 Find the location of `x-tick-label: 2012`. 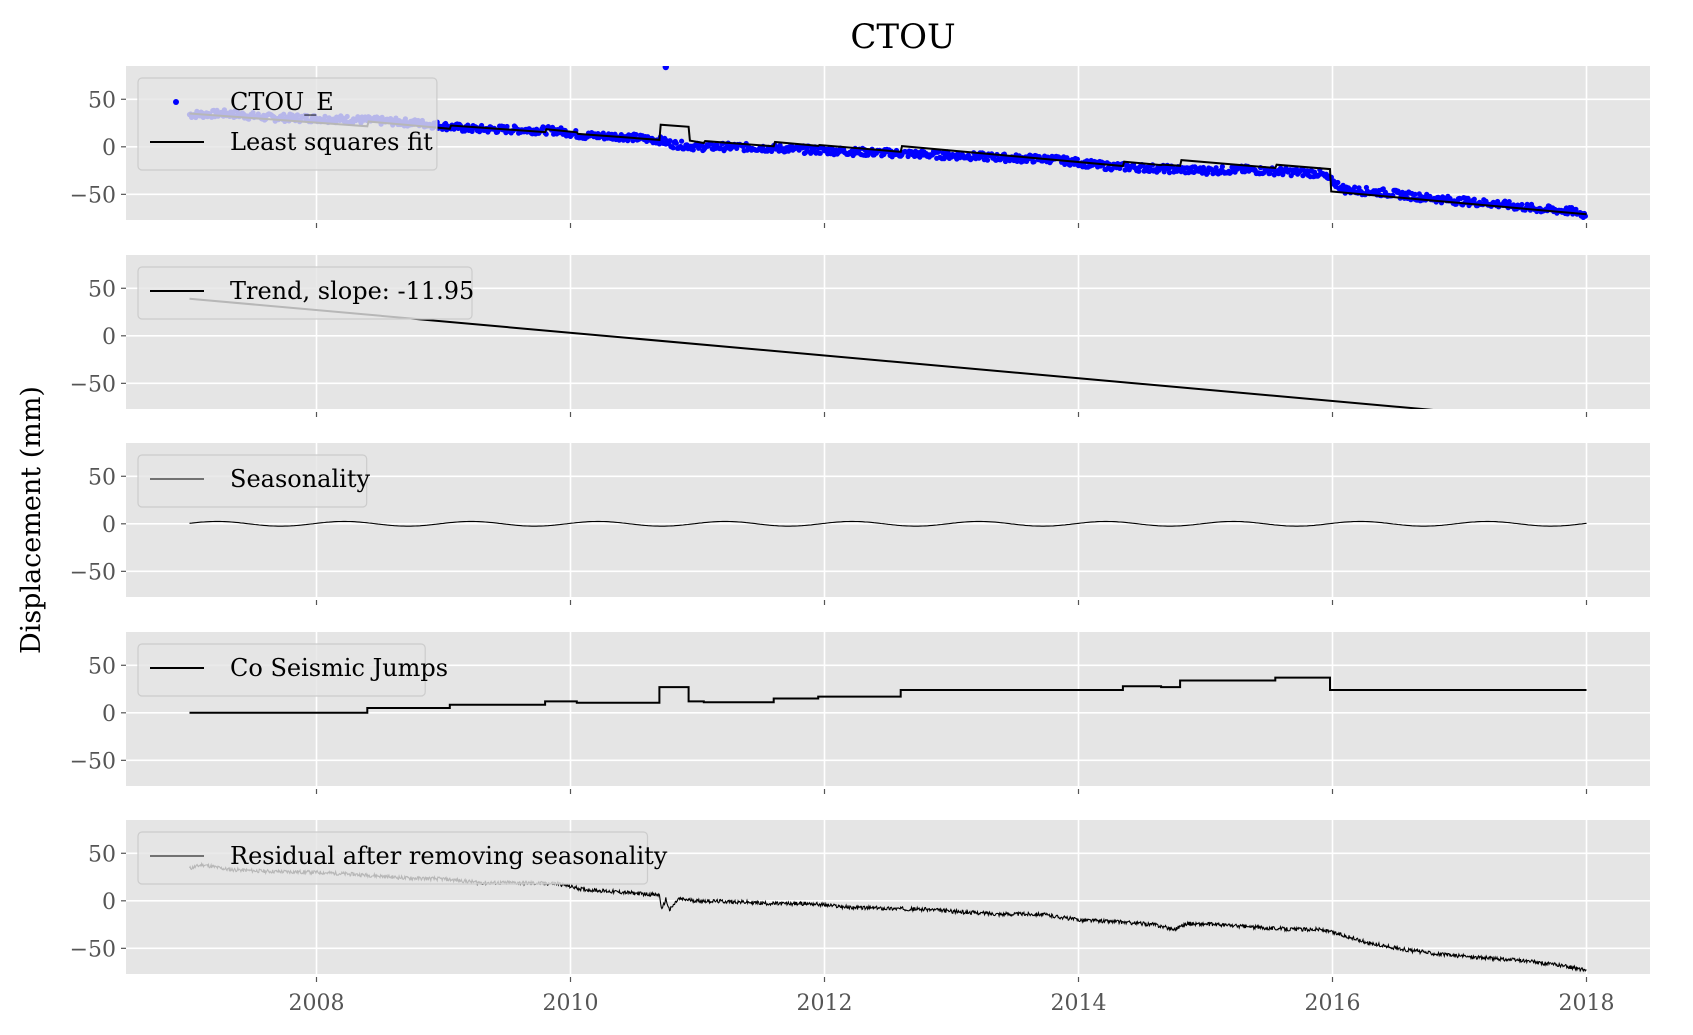

x-tick-label: 2012 is located at coordinates (825, 1003).